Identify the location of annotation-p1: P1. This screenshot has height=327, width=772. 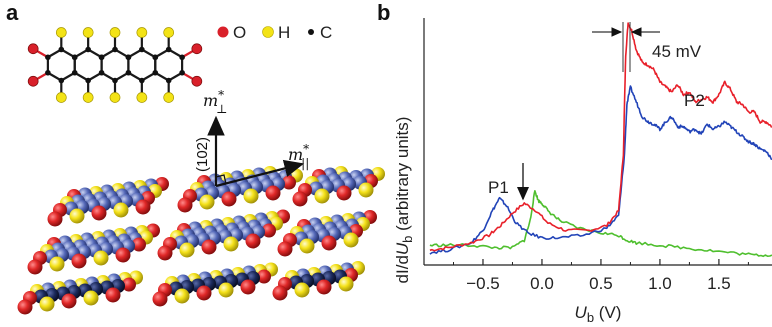
(498, 187).